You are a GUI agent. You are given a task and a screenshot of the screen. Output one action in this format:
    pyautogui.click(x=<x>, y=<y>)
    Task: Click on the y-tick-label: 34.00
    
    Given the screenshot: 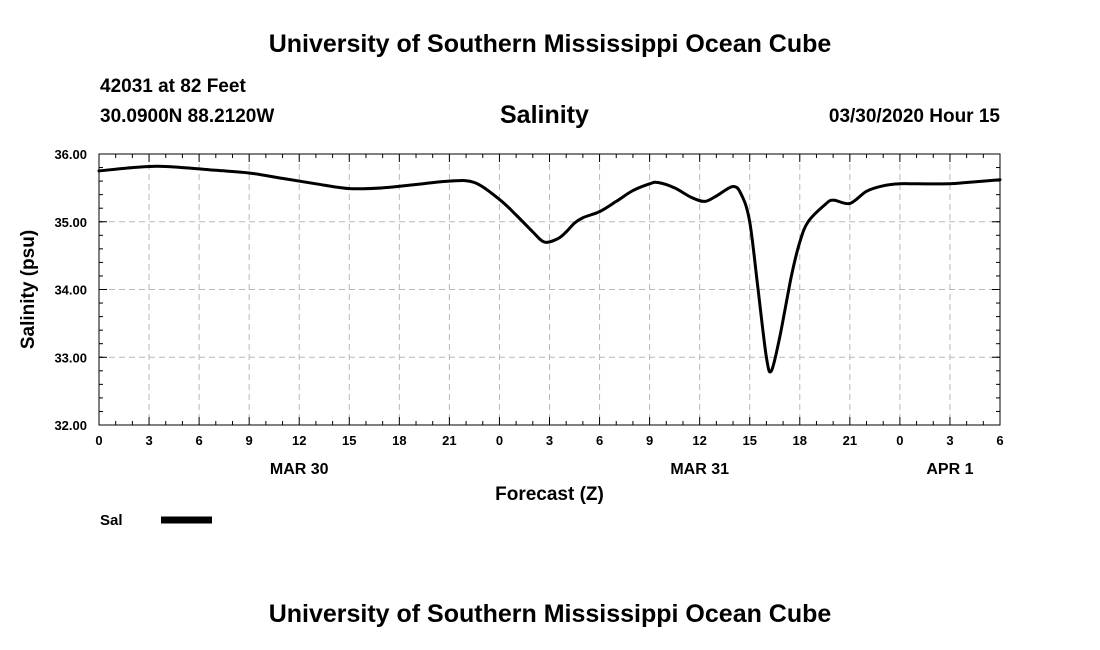 What is the action you would take?
    pyautogui.click(x=70, y=290)
    